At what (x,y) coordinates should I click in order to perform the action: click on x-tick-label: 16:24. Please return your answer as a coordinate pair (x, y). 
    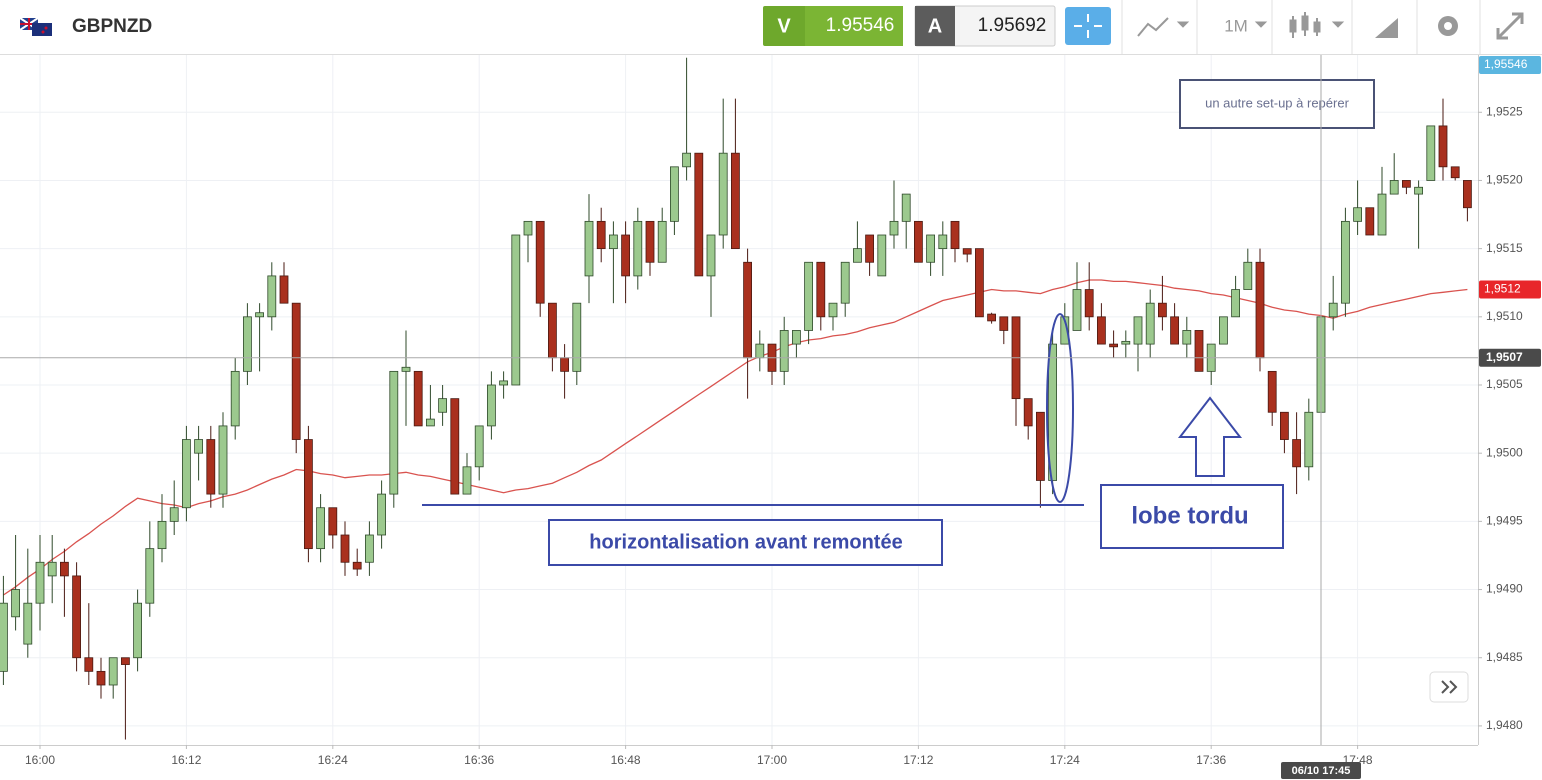
    Looking at the image, I should click on (333, 760).